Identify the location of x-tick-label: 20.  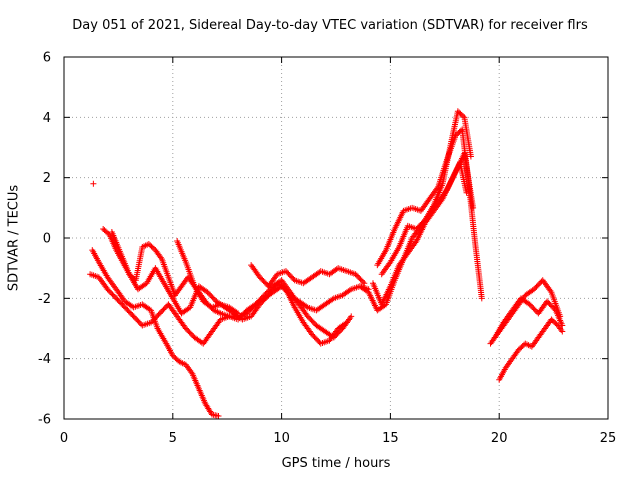
(499, 438).